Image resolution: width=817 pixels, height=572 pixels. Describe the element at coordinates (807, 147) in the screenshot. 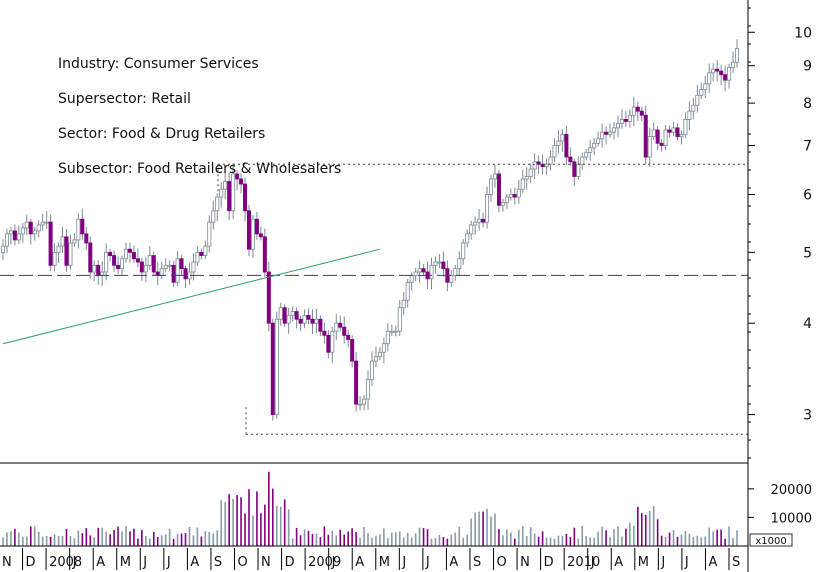

I see `price-tick-label: 7` at that location.